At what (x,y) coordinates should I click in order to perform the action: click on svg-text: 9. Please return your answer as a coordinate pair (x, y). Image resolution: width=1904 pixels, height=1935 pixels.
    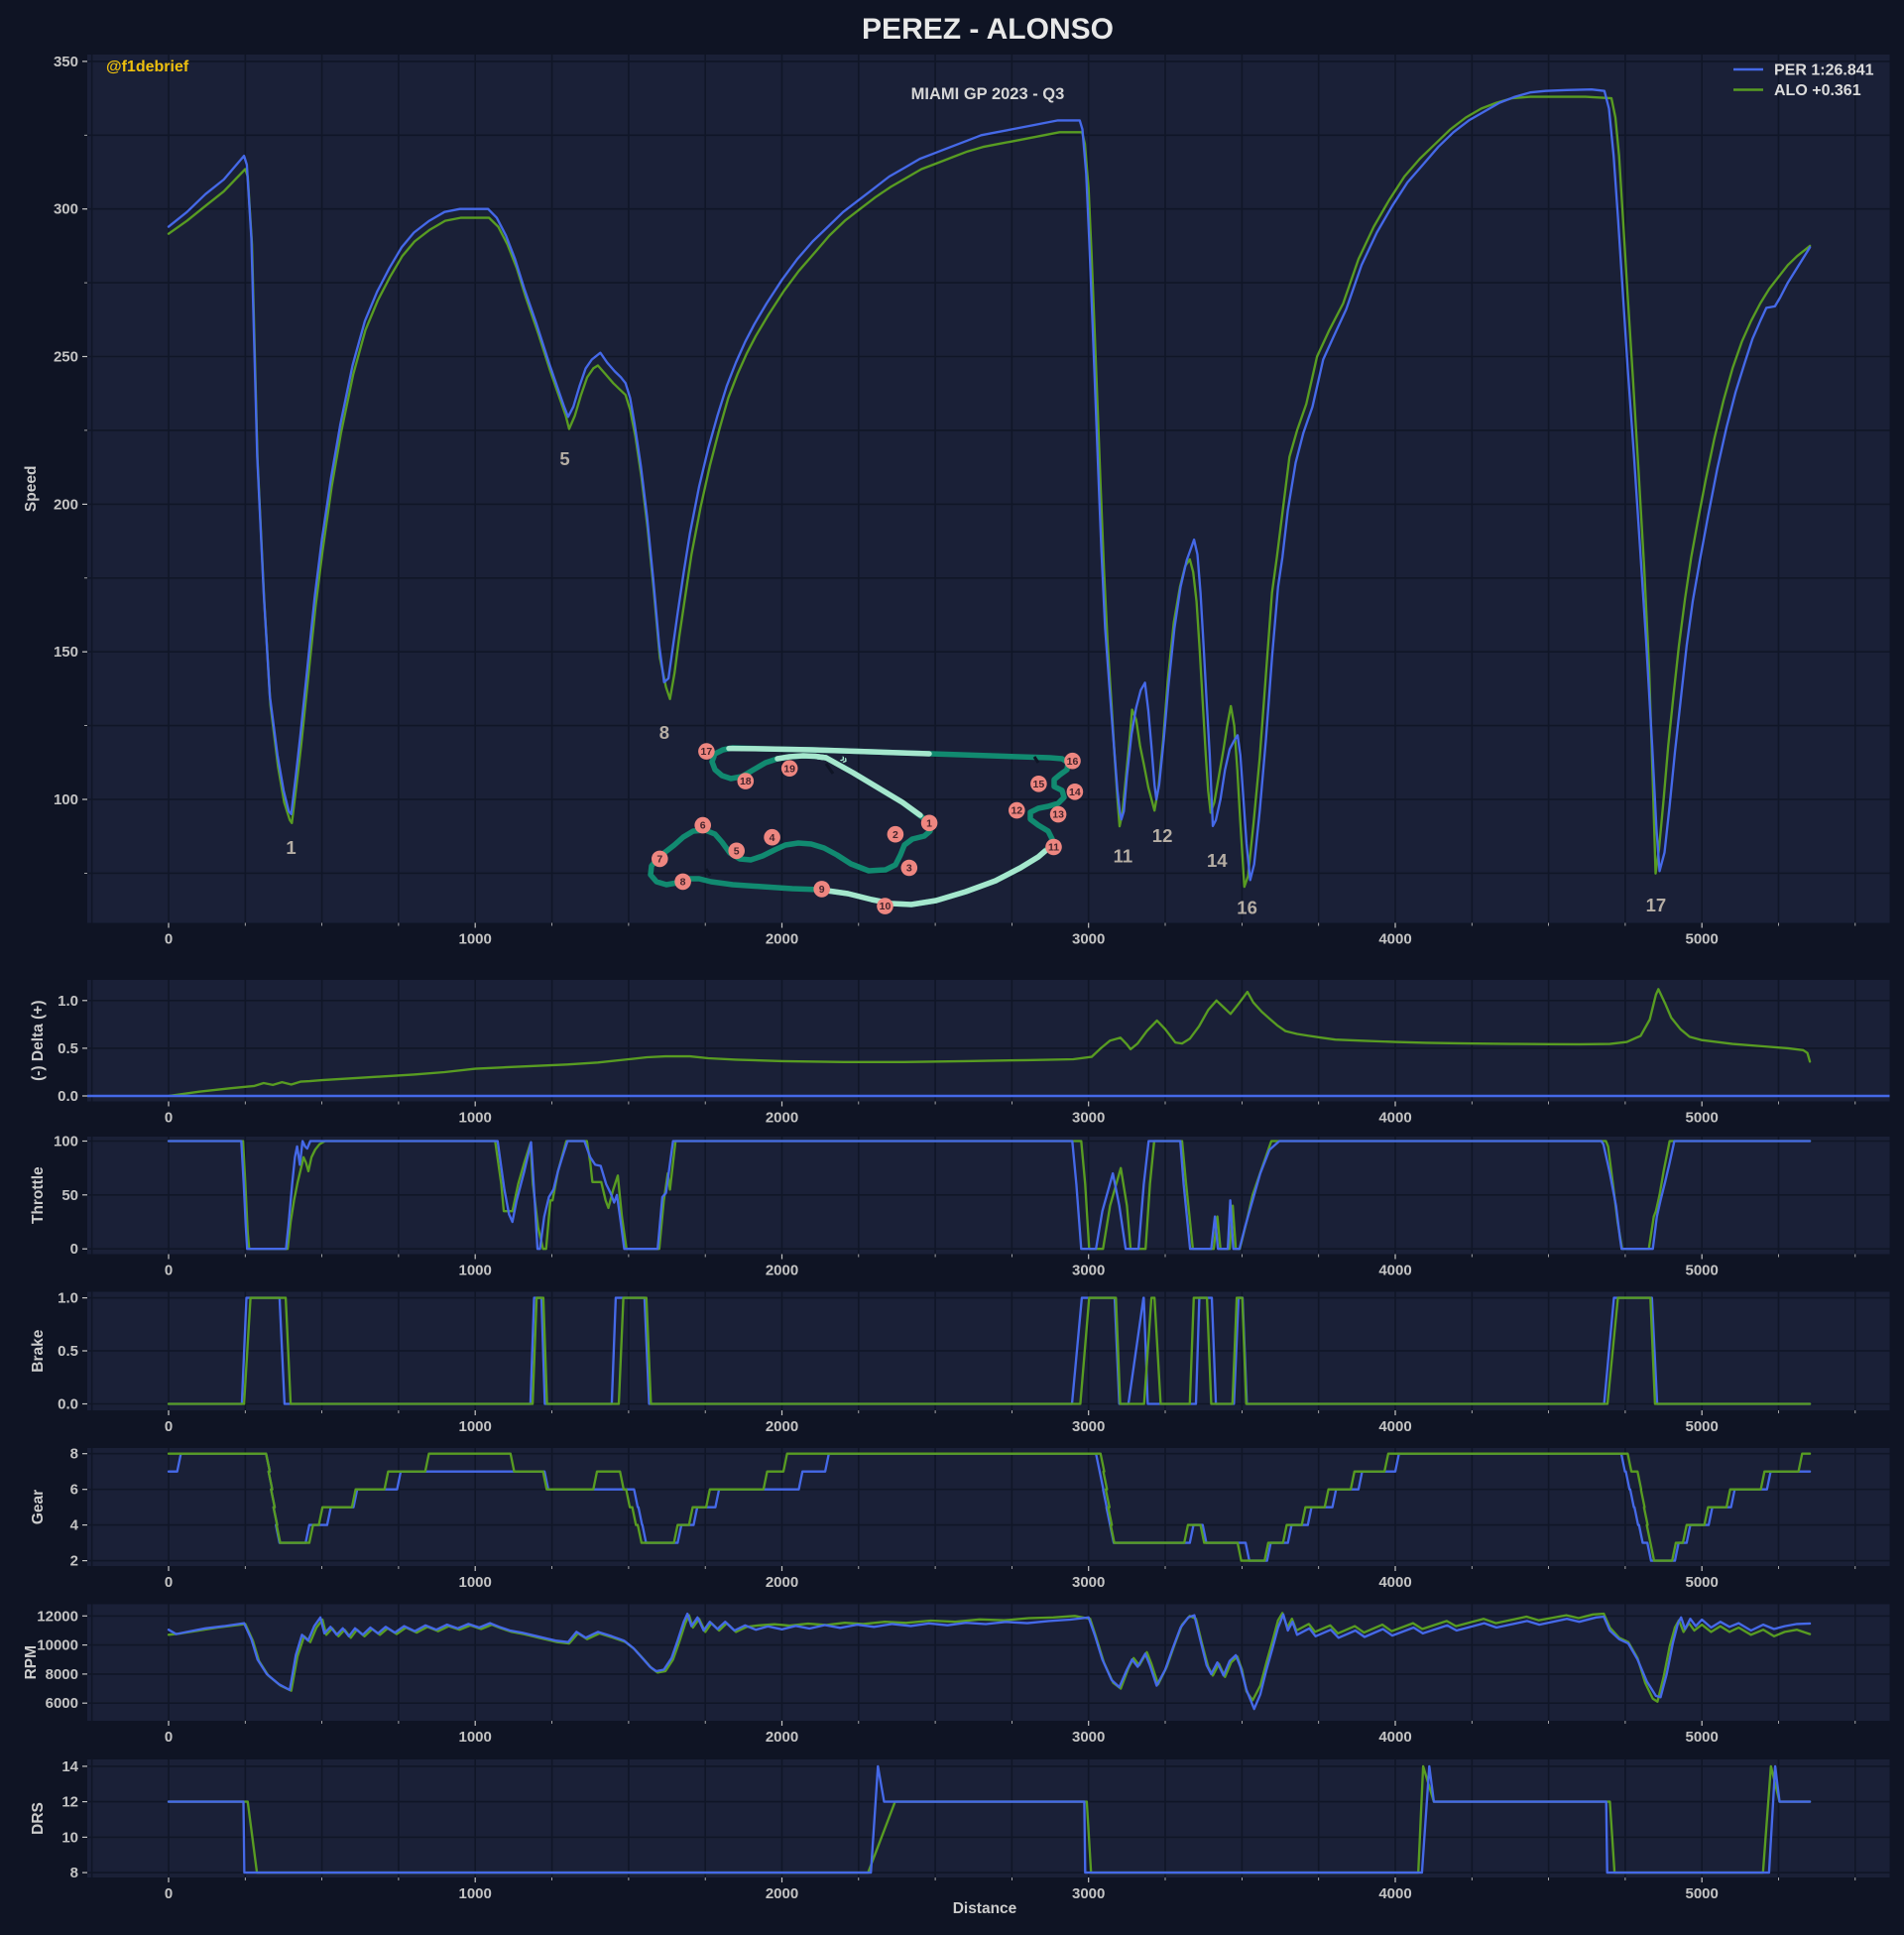
    Looking at the image, I should click on (822, 890).